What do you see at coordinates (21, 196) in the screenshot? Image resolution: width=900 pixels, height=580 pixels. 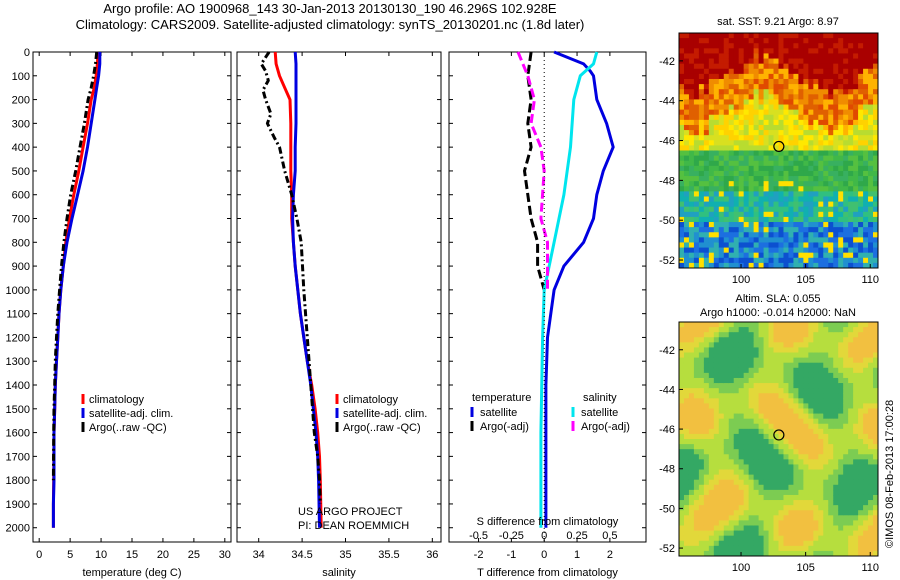 I see `y-tick-label: 600` at bounding box center [21, 196].